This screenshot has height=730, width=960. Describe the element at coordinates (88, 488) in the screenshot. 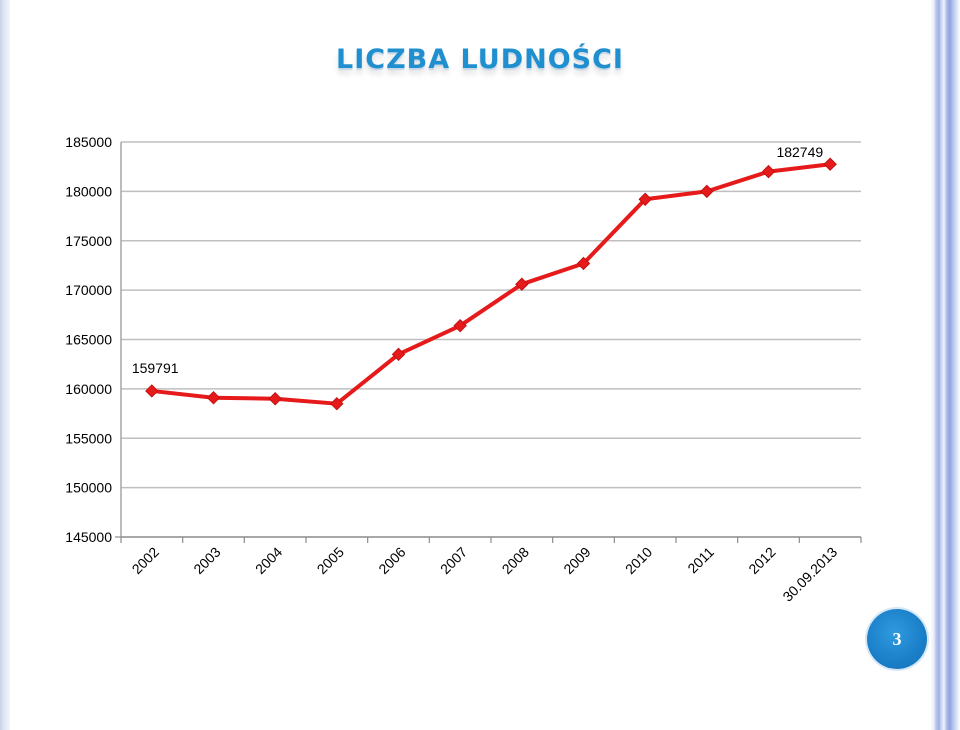

I see `y-tick-label: 150000` at that location.